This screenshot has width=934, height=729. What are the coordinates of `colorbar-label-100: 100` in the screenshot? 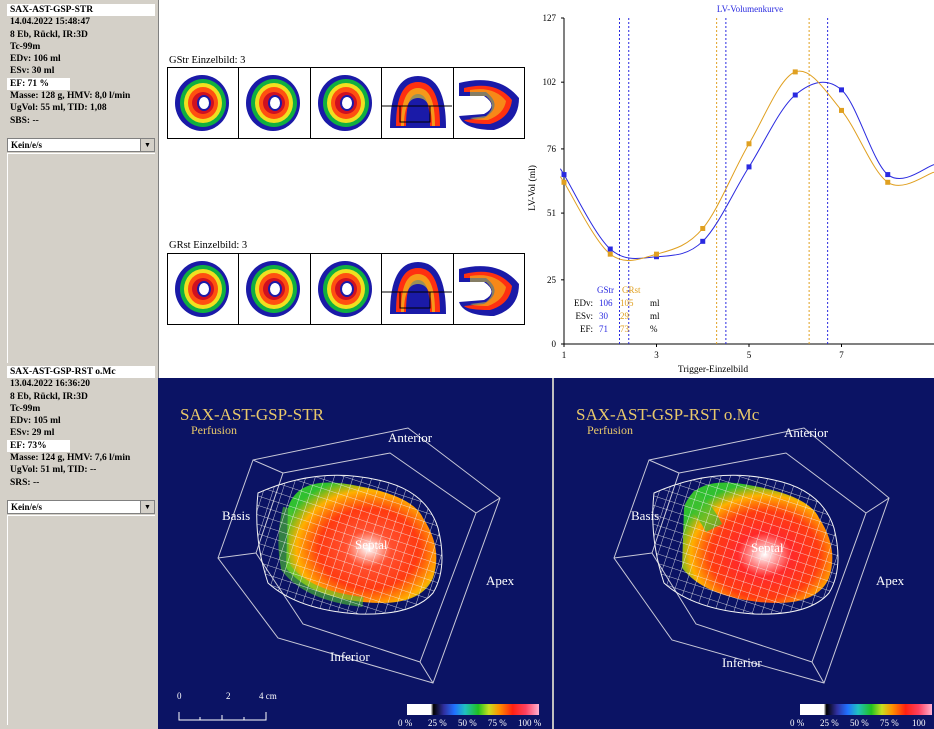 It's located at (919, 723).